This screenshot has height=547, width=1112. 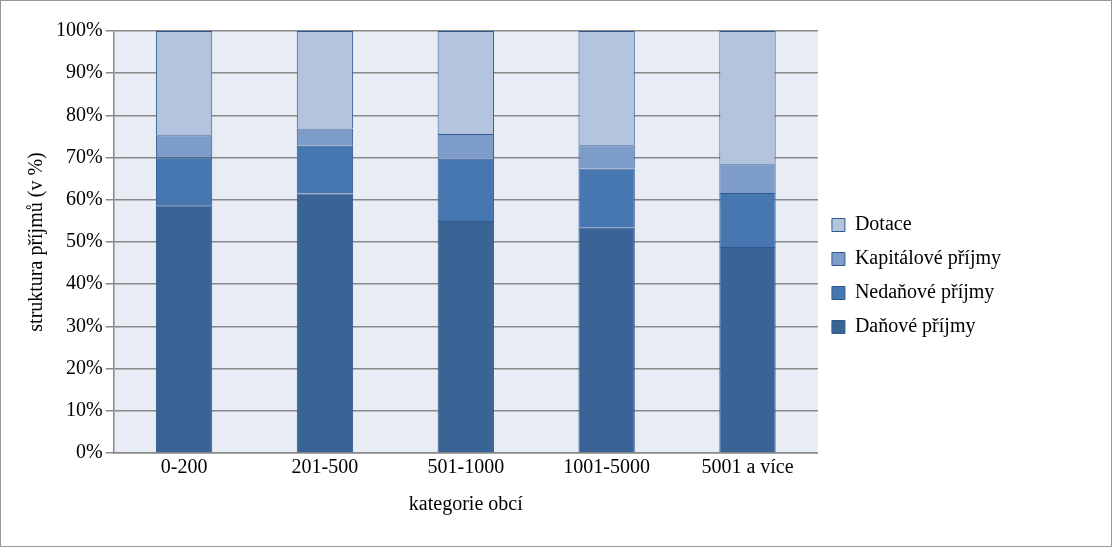 I want to click on x-tick-label: 5001 a více, so click(x=747, y=466).